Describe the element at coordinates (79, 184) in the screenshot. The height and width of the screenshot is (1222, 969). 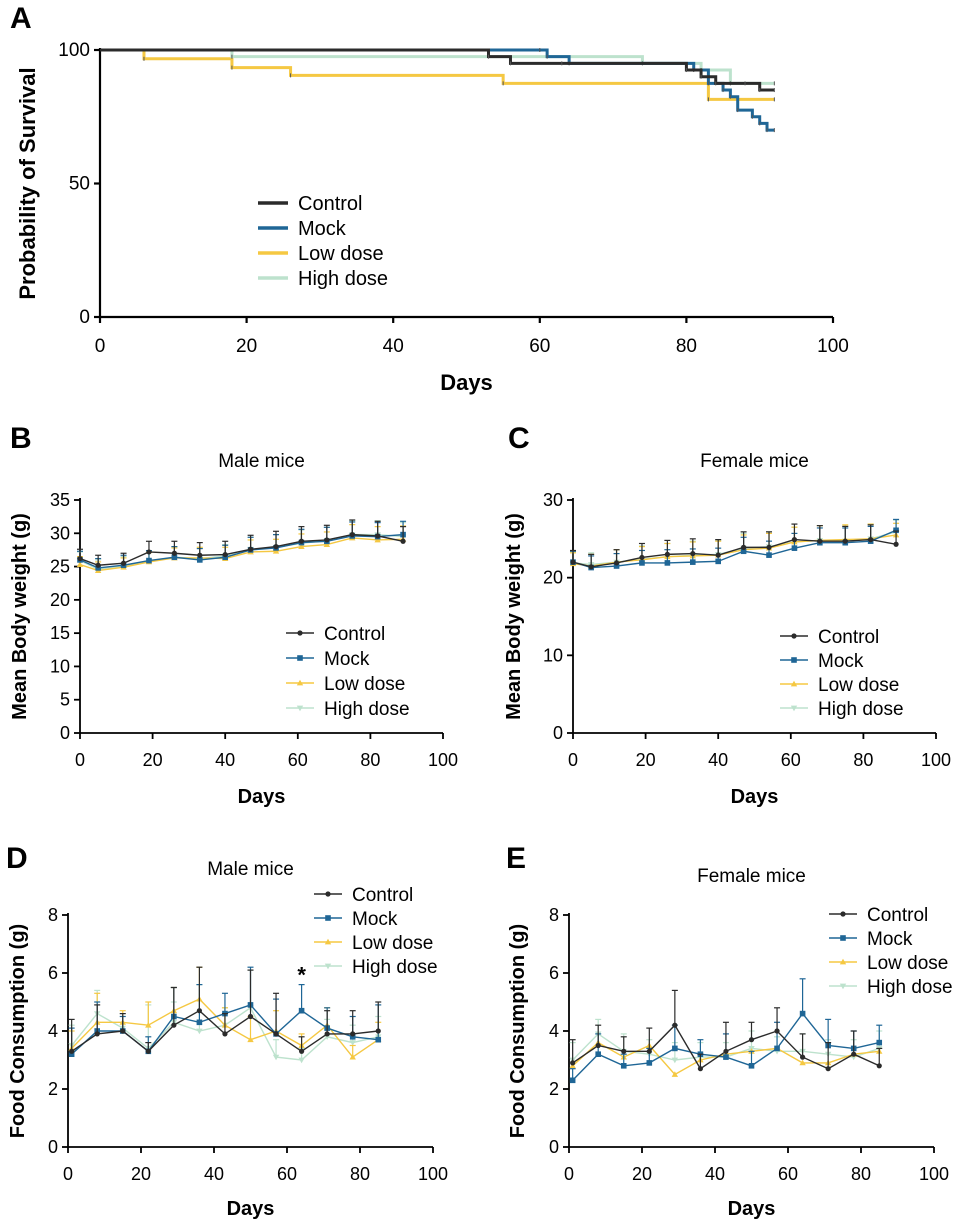
I see `y-tick-label: 50` at that location.